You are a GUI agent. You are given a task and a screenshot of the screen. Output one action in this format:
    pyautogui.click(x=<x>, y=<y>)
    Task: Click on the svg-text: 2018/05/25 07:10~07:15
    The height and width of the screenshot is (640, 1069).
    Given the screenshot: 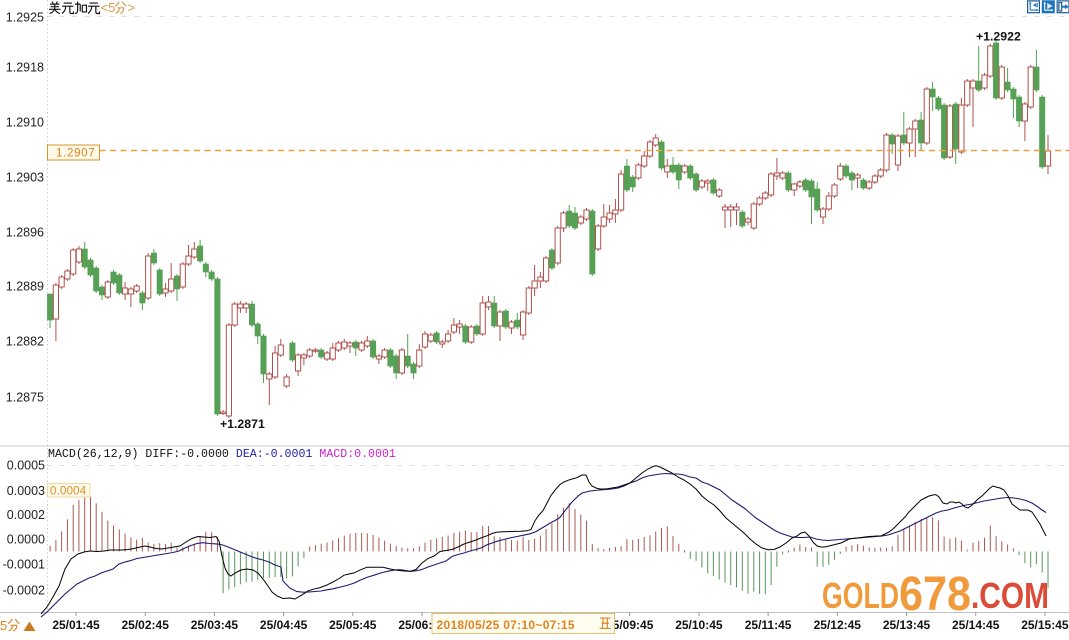 What is the action you would take?
    pyautogui.click(x=506, y=625)
    